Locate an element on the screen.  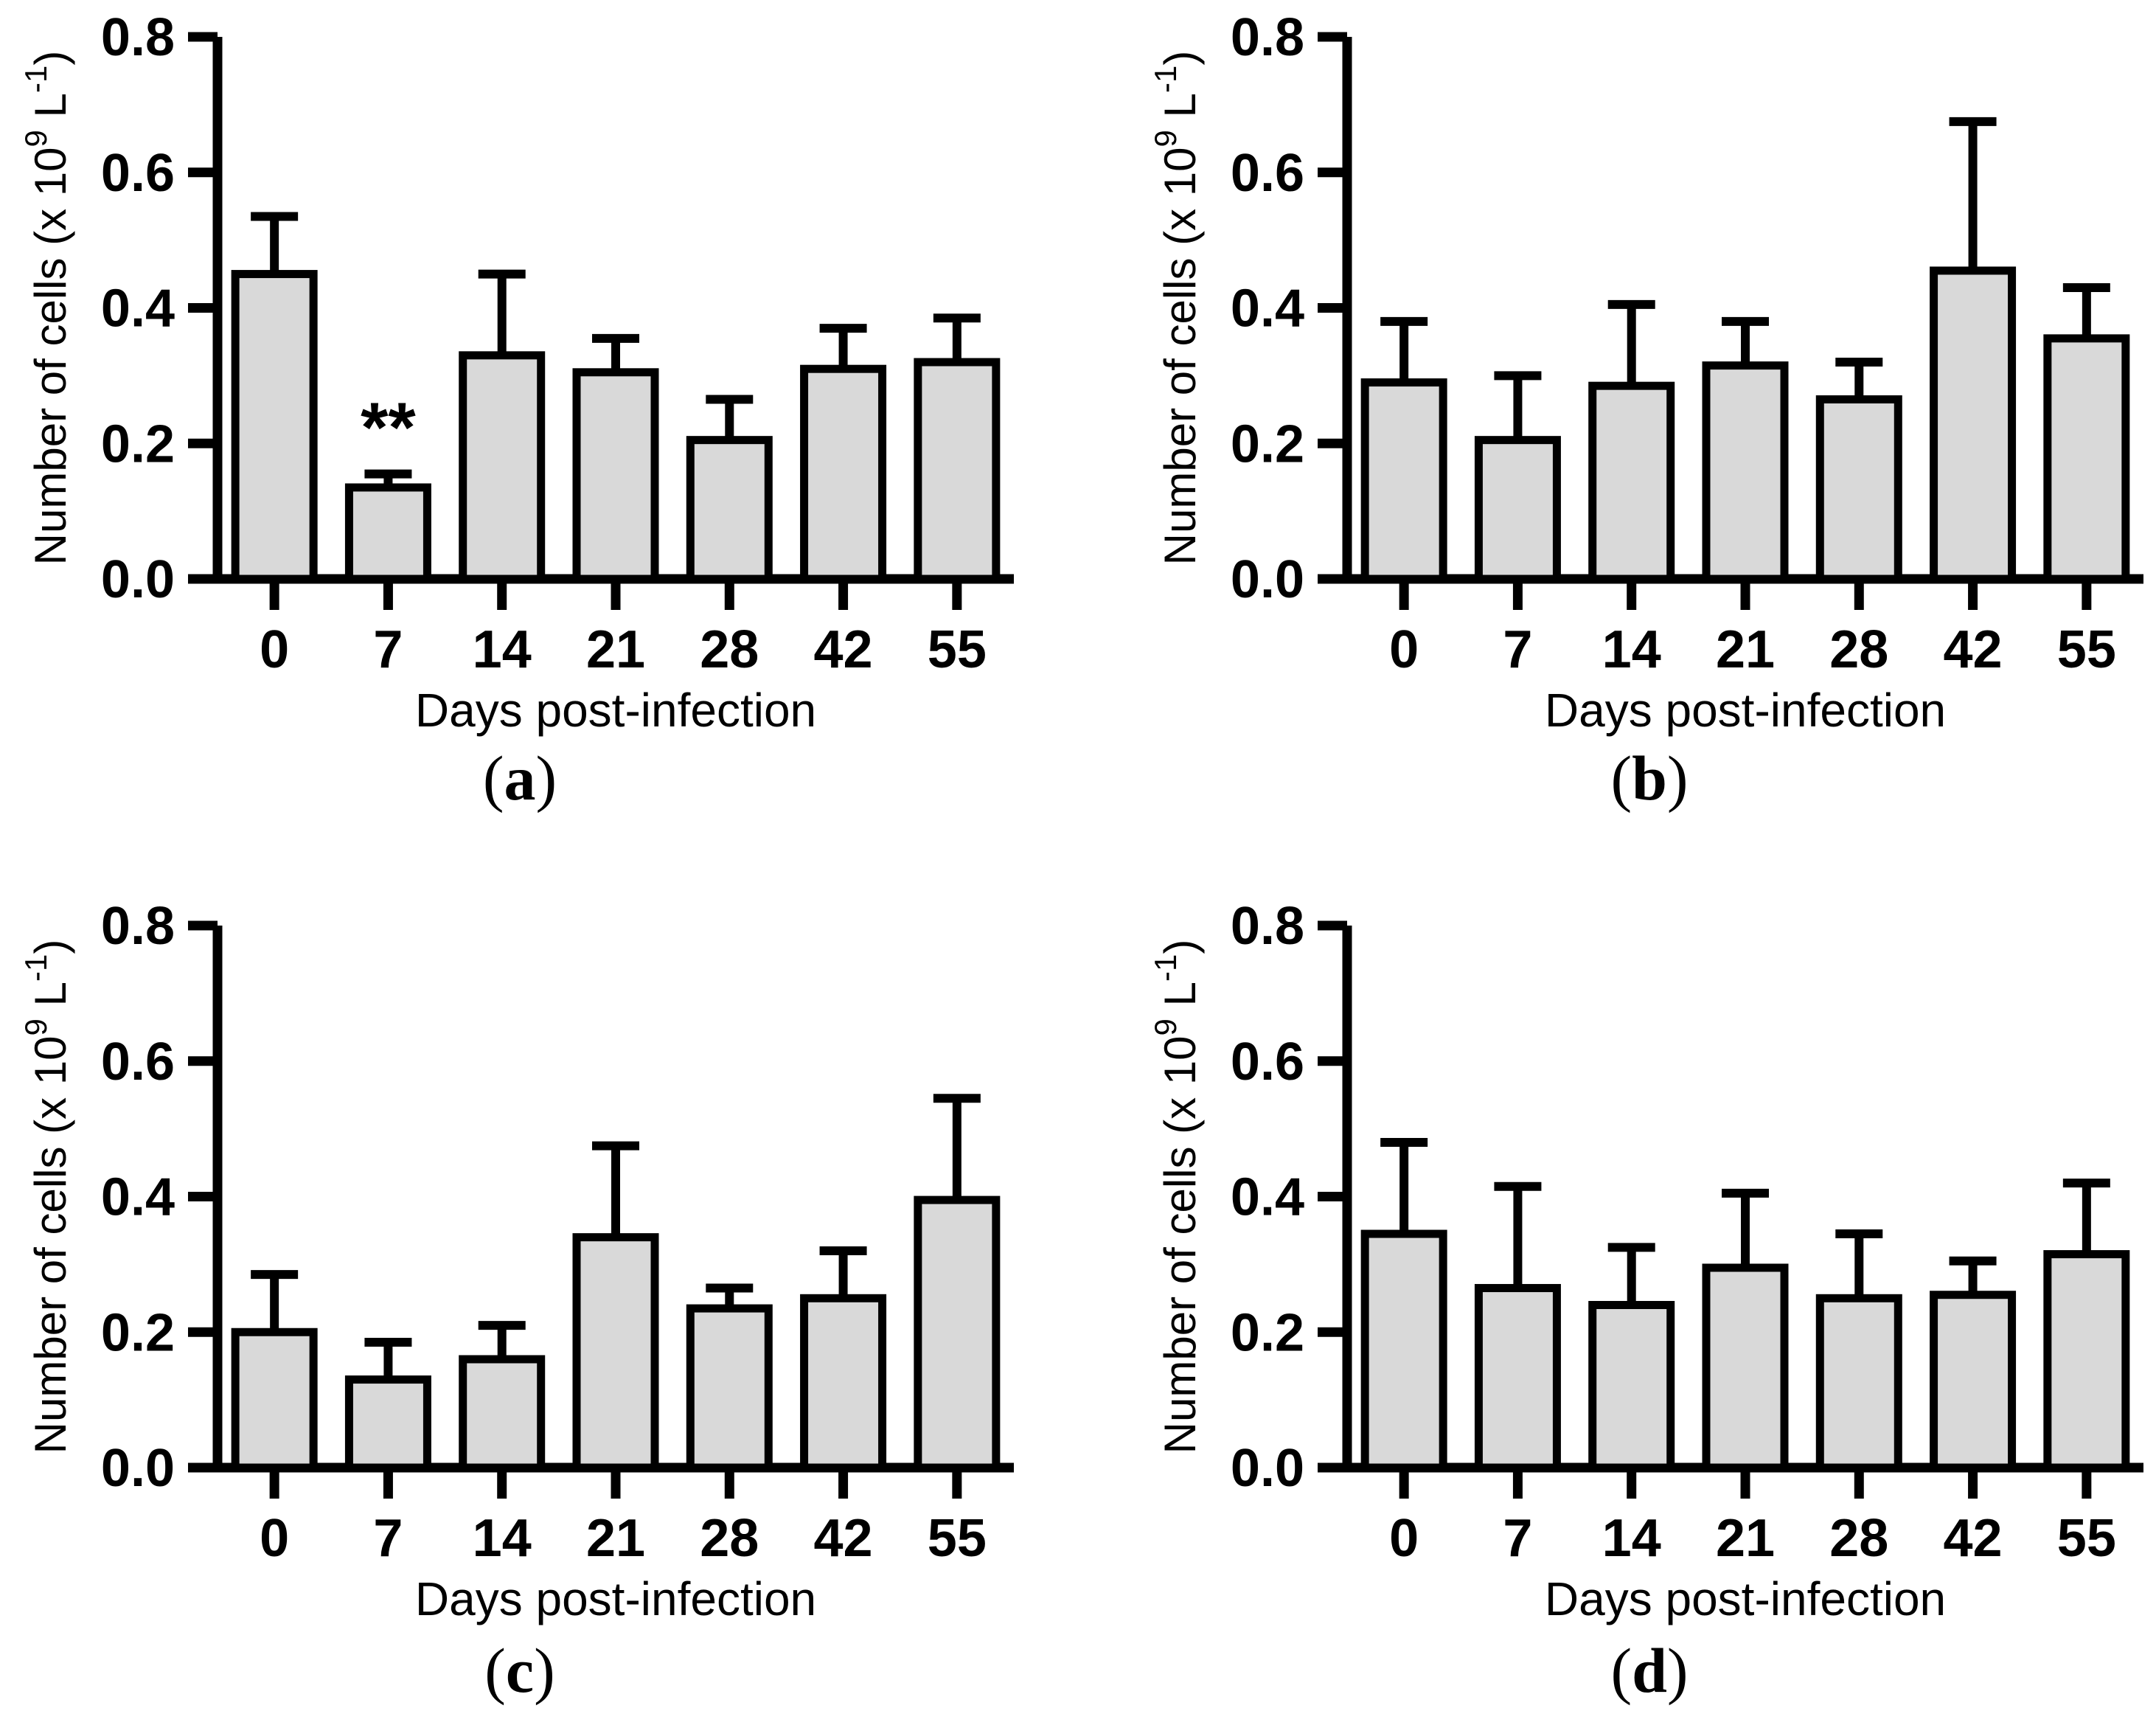
panel-c-label: (c) is located at coordinates (519, 1671).